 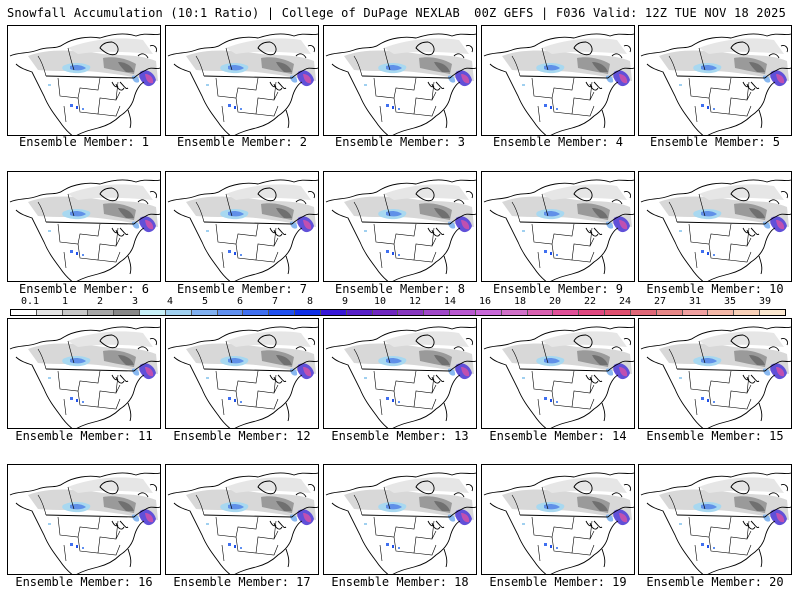 I want to click on colorbar-tick-label: 35, so click(x=730, y=301).